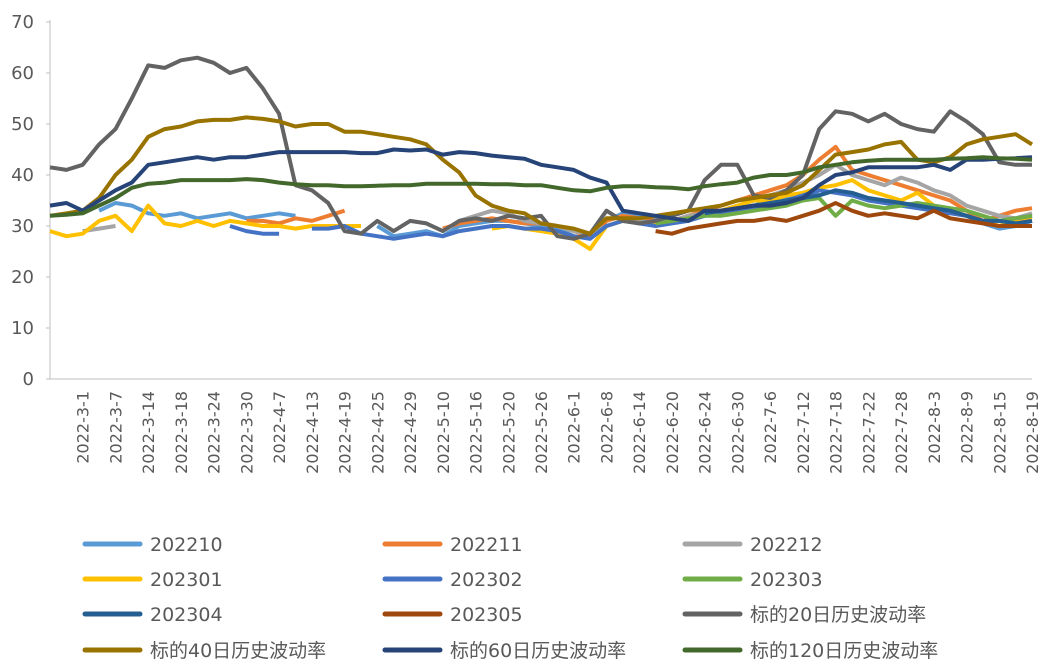 The width and height of the screenshot is (1040, 667). Describe the element at coordinates (486, 580) in the screenshot. I see `legend-label: 202302` at that location.